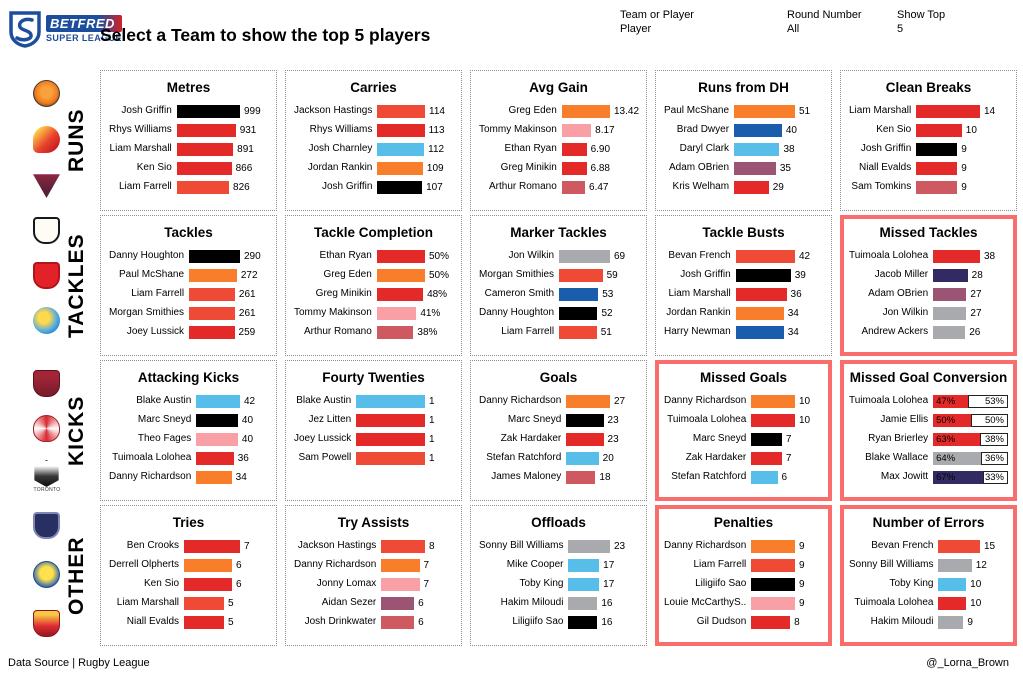 The height and width of the screenshot is (682, 1023). What do you see at coordinates (46, 623) in the screenshot?
I see `team-logo-wigan-warriors` at bounding box center [46, 623].